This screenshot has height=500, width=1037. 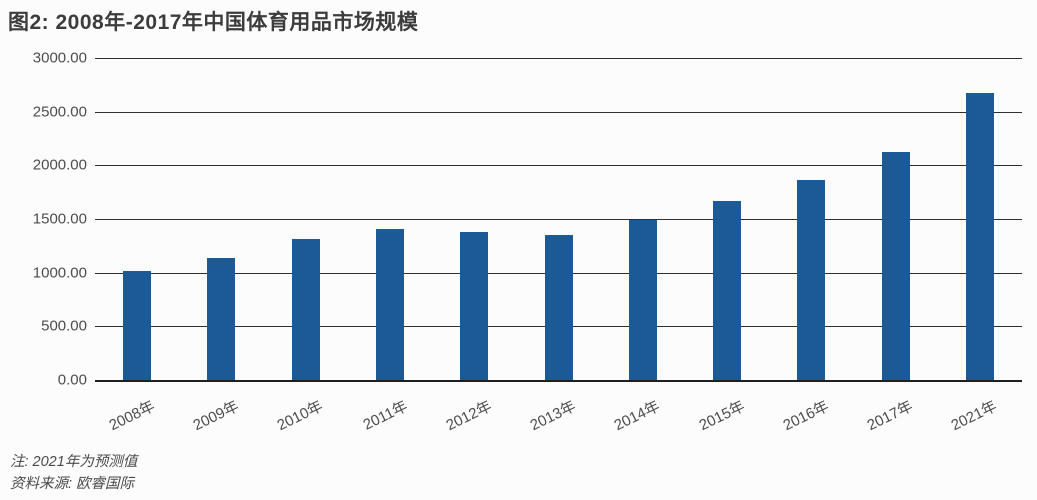 What do you see at coordinates (474, 305) in the screenshot?
I see `bar-2012年` at bounding box center [474, 305].